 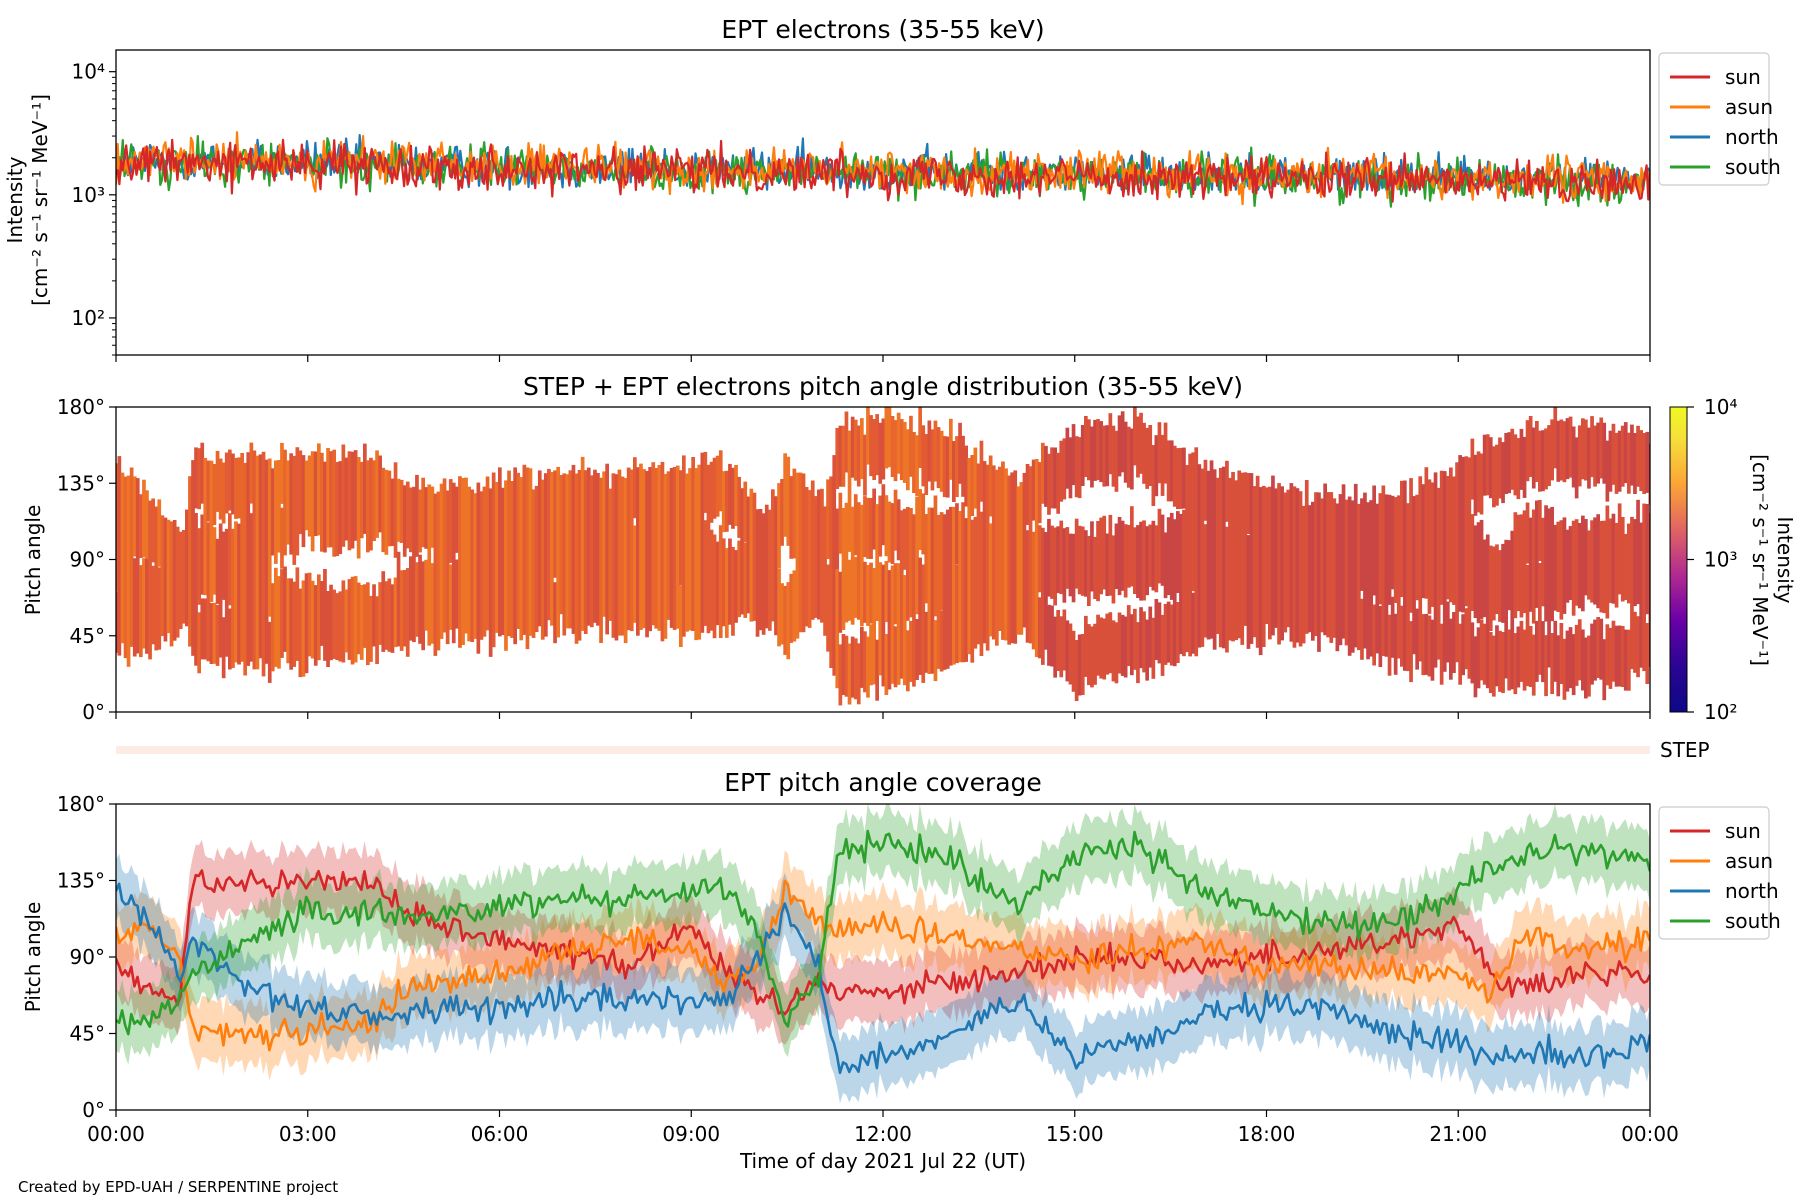 What do you see at coordinates (882, 1161) in the screenshot?
I see `panel3-xlabel: Time of day 2021 Jul 22 (UT)` at bounding box center [882, 1161].